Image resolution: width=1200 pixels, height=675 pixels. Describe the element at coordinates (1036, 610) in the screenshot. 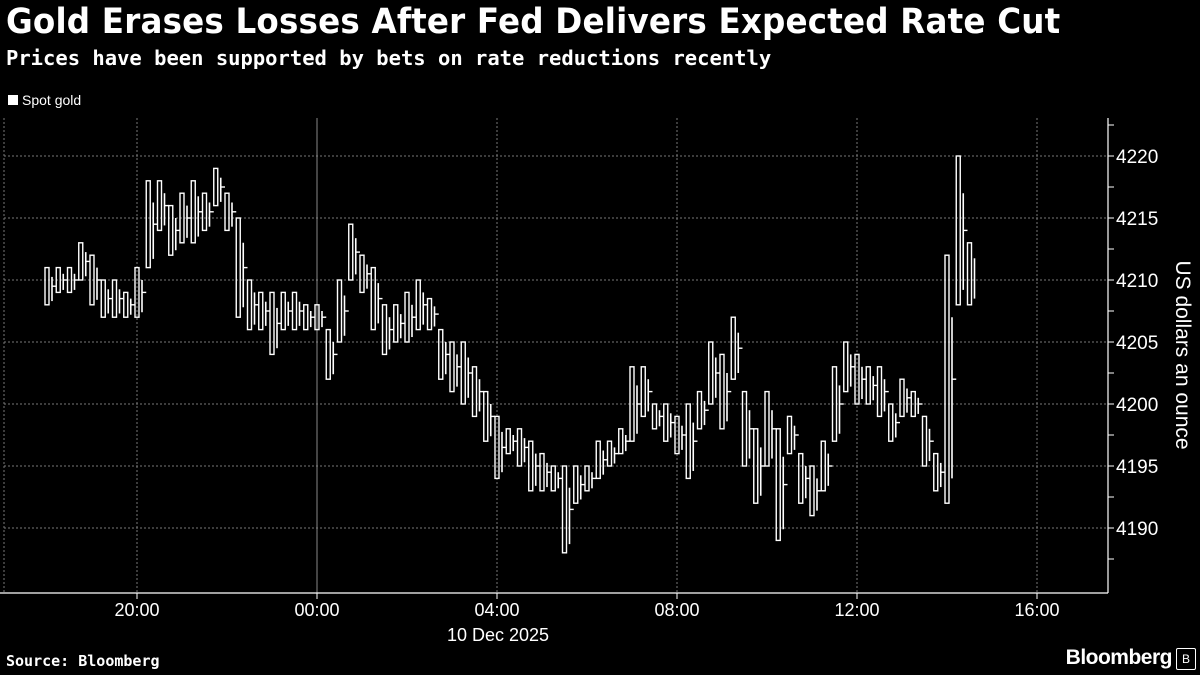

I see `x-tick-label: 16:00` at that location.